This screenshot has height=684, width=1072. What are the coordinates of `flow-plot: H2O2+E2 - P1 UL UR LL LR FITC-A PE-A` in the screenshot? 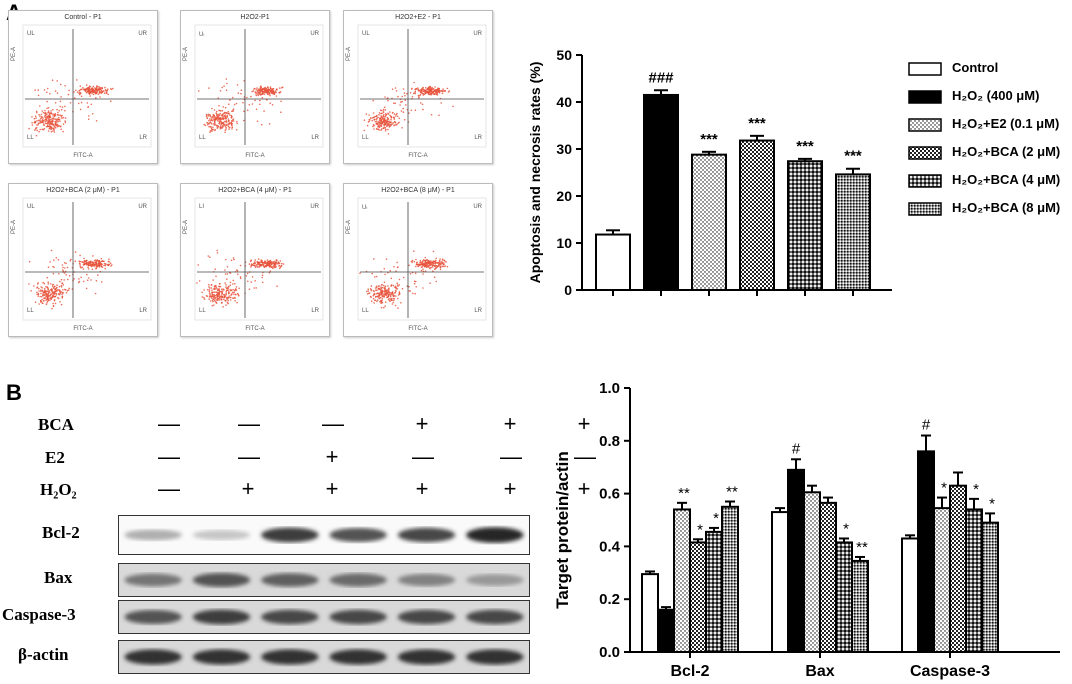 It's located at (418, 87).